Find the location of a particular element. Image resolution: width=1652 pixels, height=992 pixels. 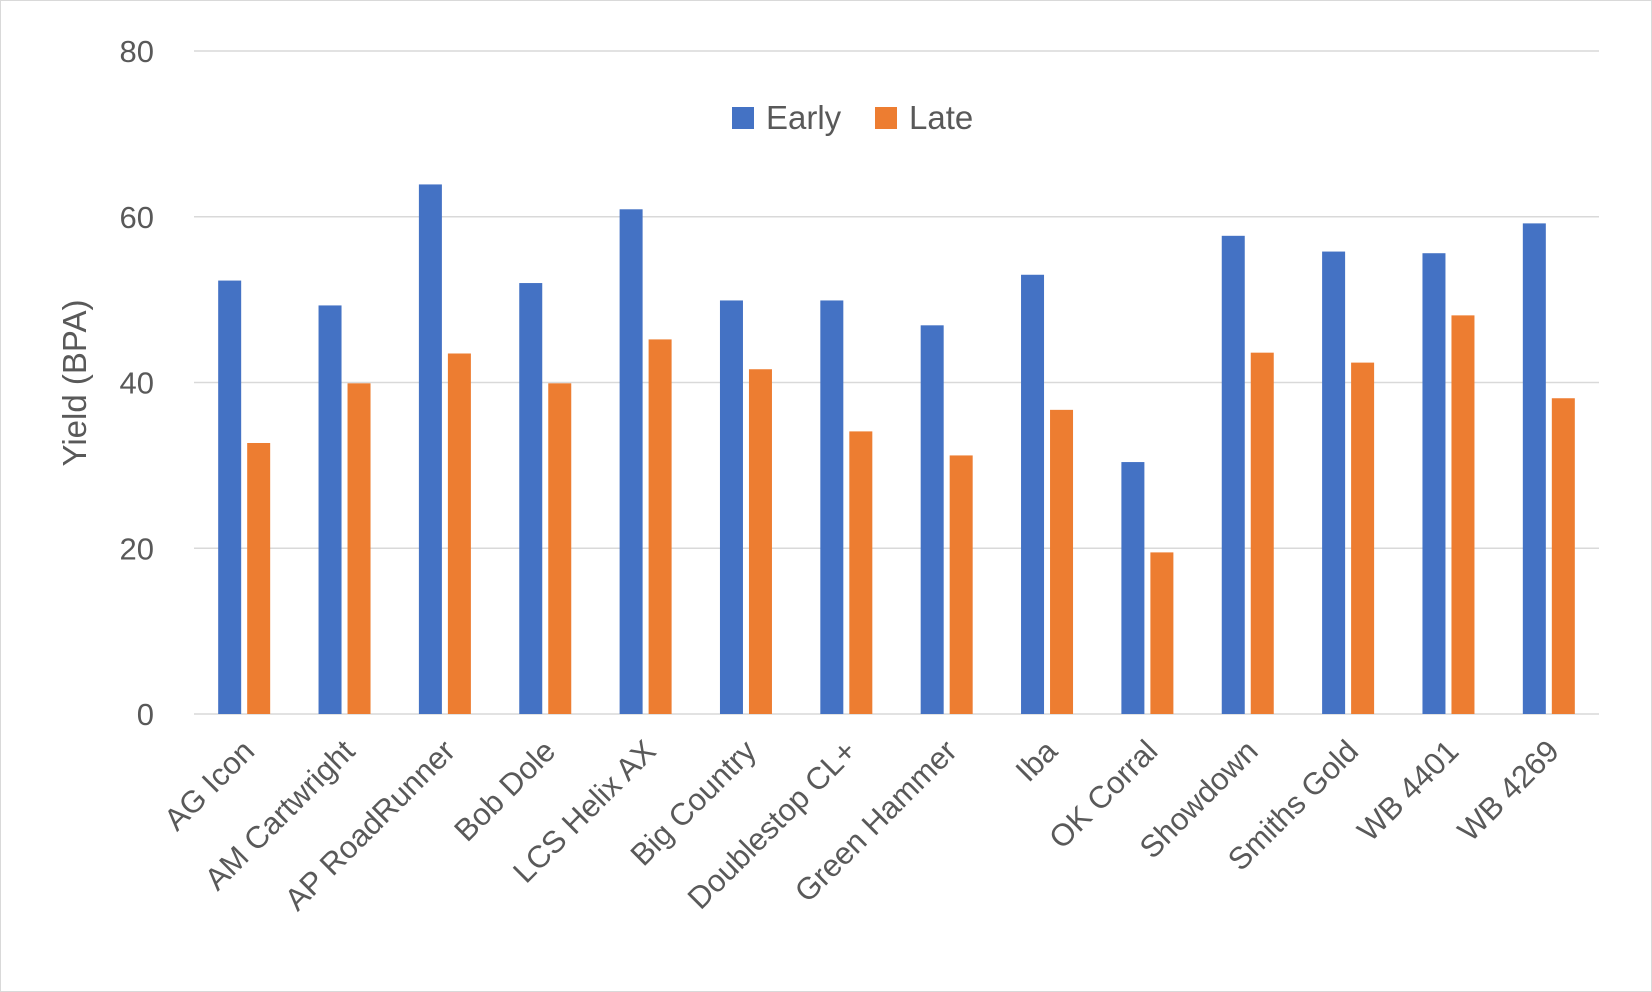

legend: Early Late is located at coordinates (852, 117).